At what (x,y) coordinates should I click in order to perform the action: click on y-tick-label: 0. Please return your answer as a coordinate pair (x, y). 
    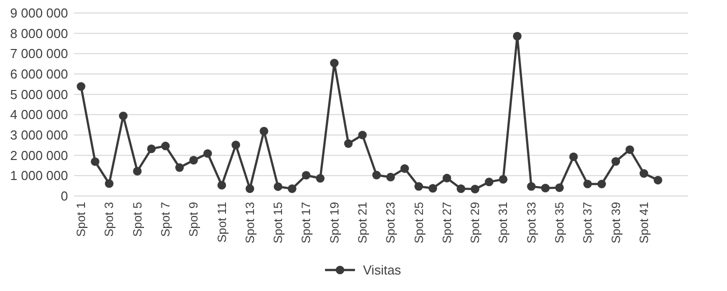
    Looking at the image, I should click on (64, 196).